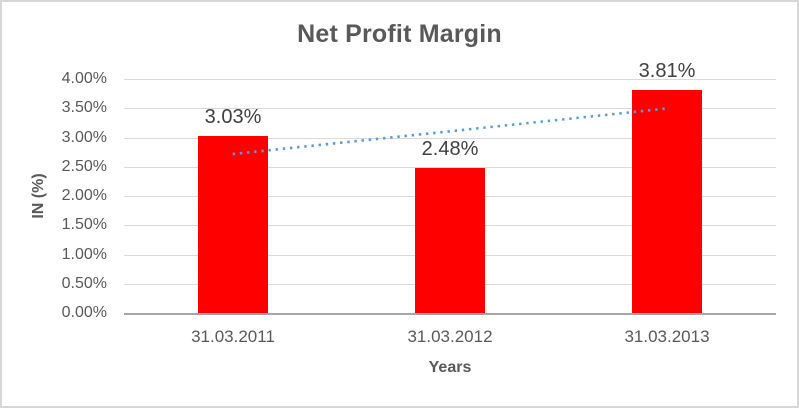  What do you see at coordinates (84, 107) in the screenshot?
I see `y-tick-label: 3.50%` at bounding box center [84, 107].